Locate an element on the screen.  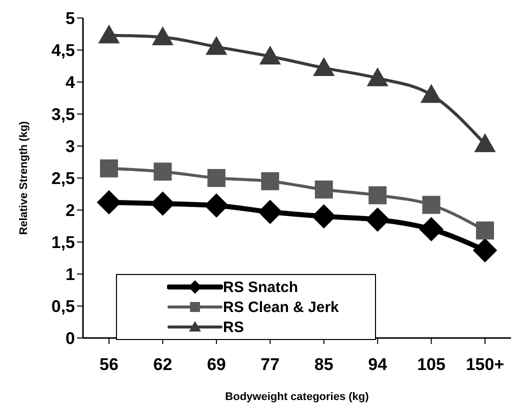
x-tick-label: 94 is located at coordinates (378, 364).